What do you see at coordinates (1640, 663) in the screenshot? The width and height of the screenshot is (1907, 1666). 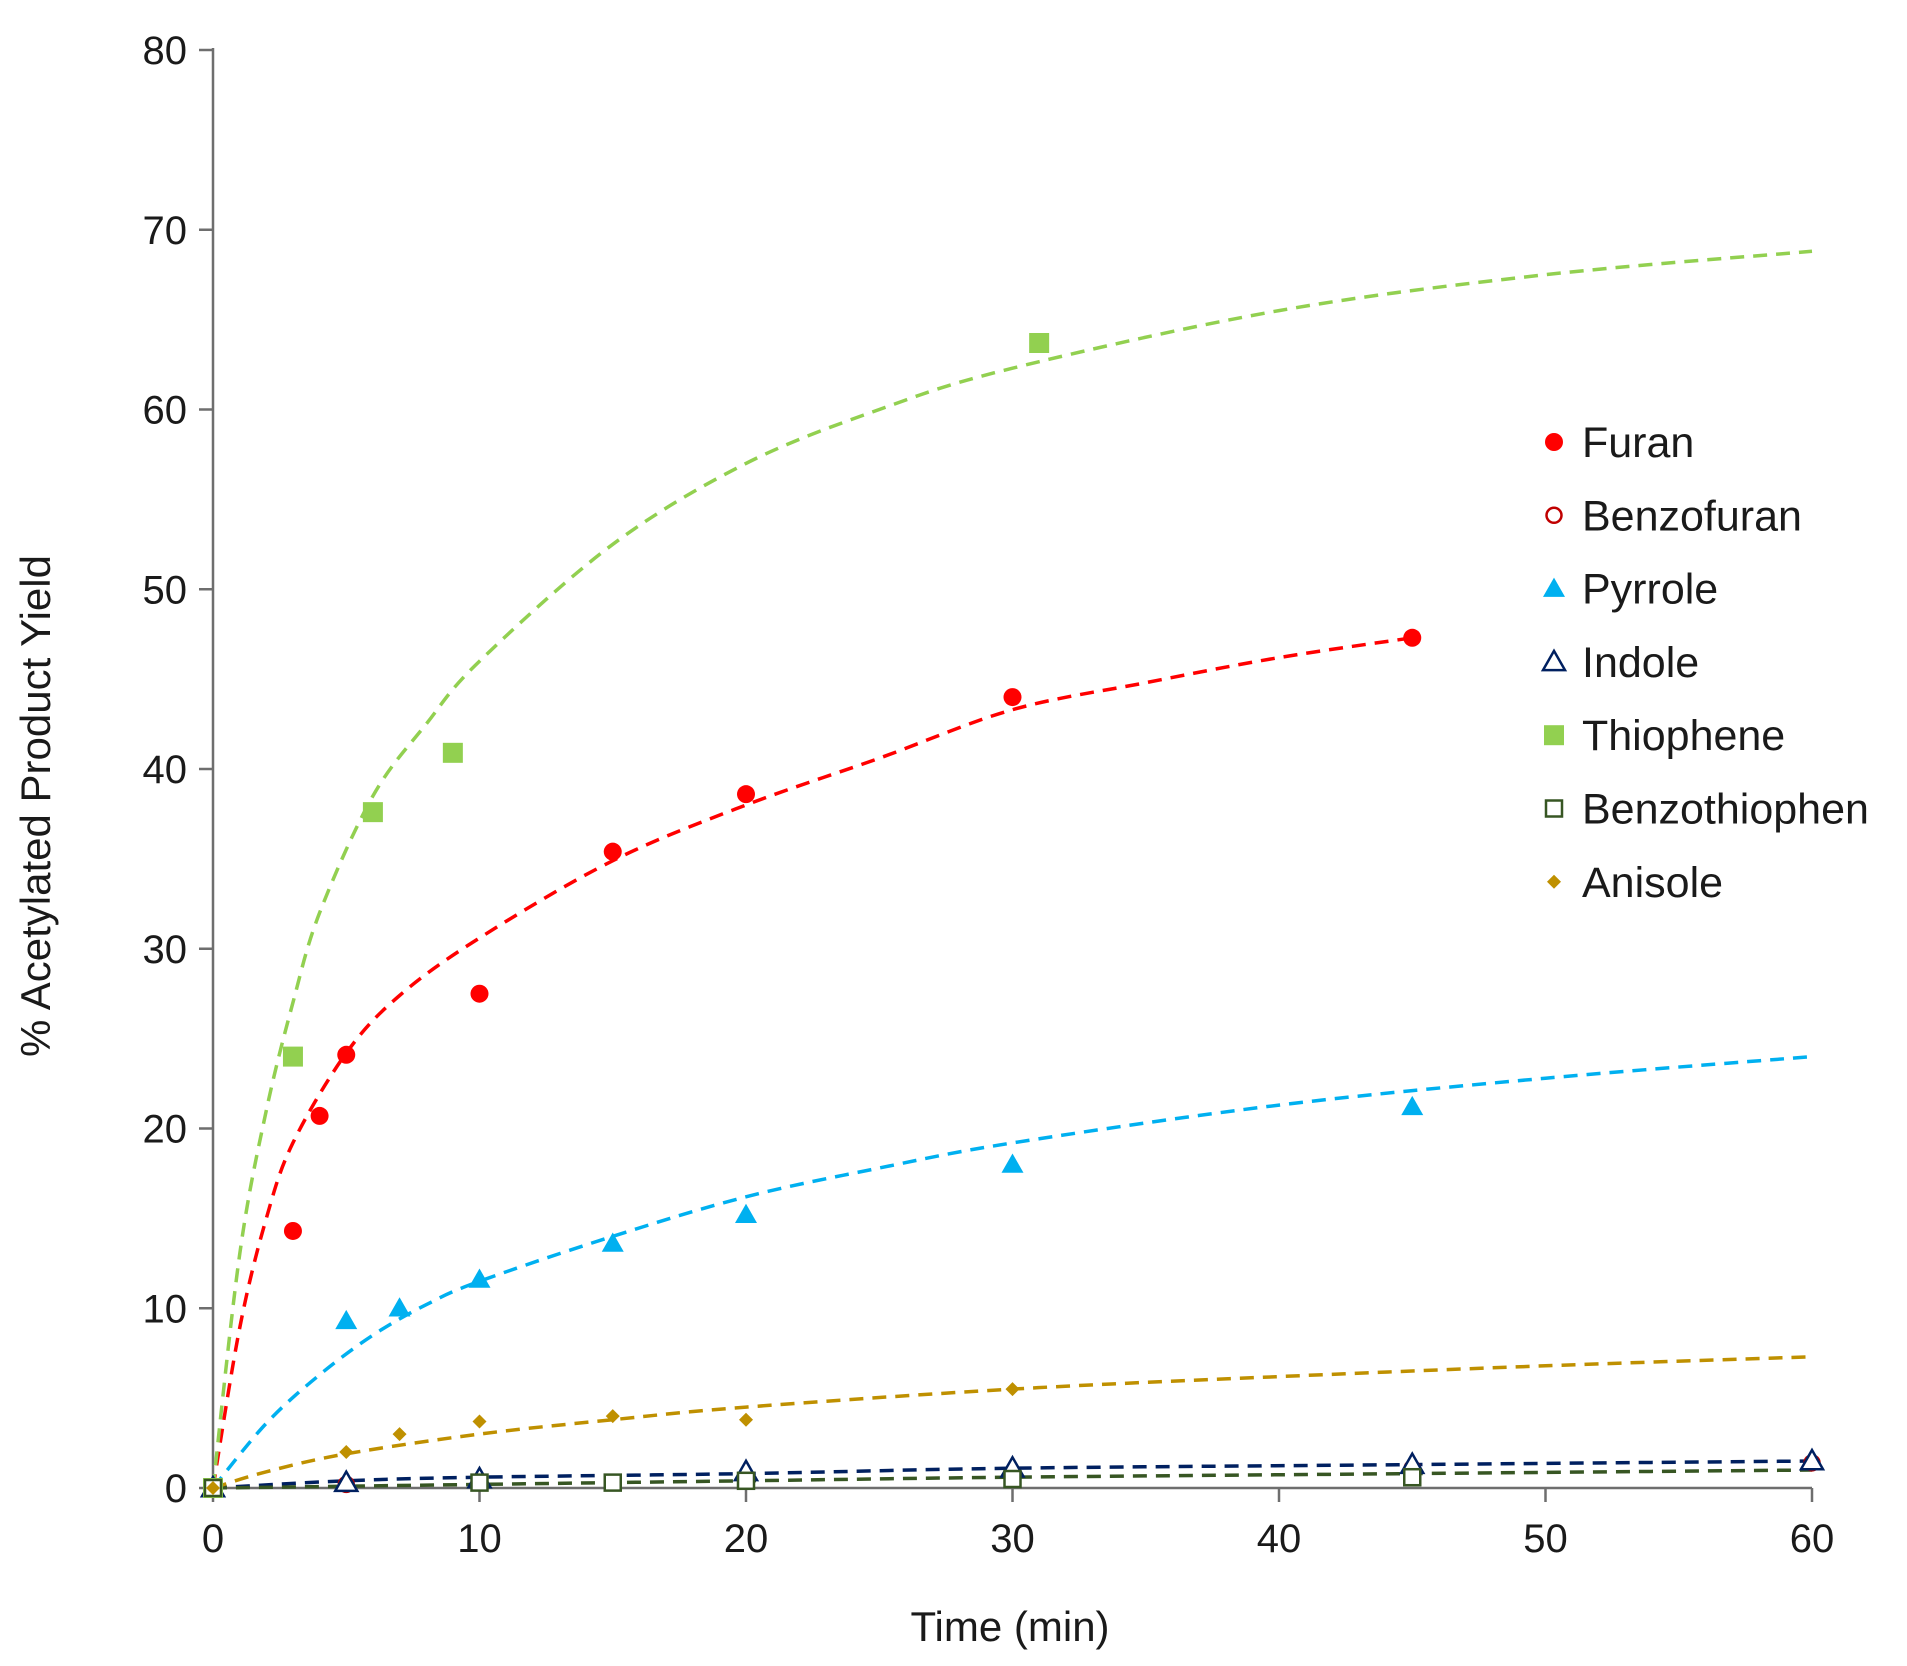 I see `legend-label-indole: Indole` at bounding box center [1640, 663].